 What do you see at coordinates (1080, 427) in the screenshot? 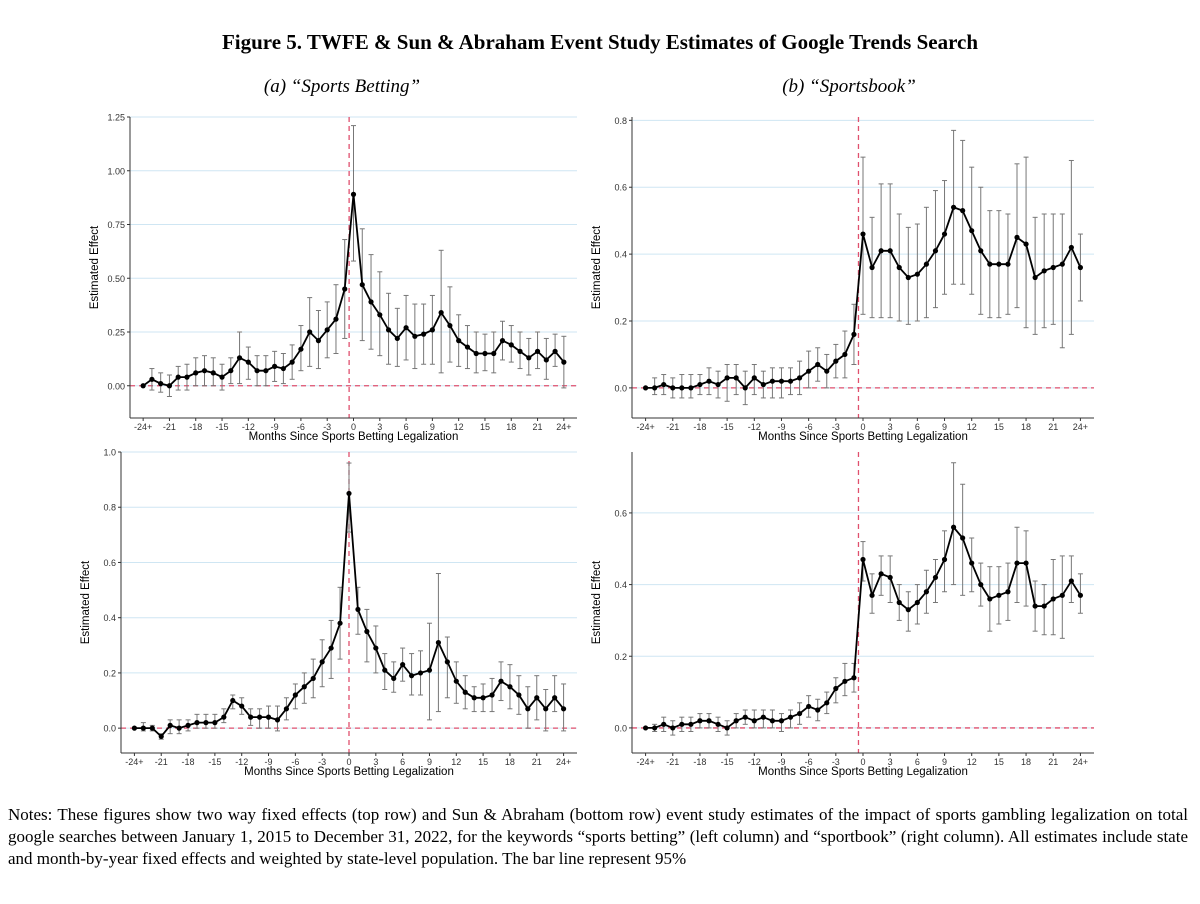
I see `x-tick-label: 24+` at bounding box center [1080, 427].